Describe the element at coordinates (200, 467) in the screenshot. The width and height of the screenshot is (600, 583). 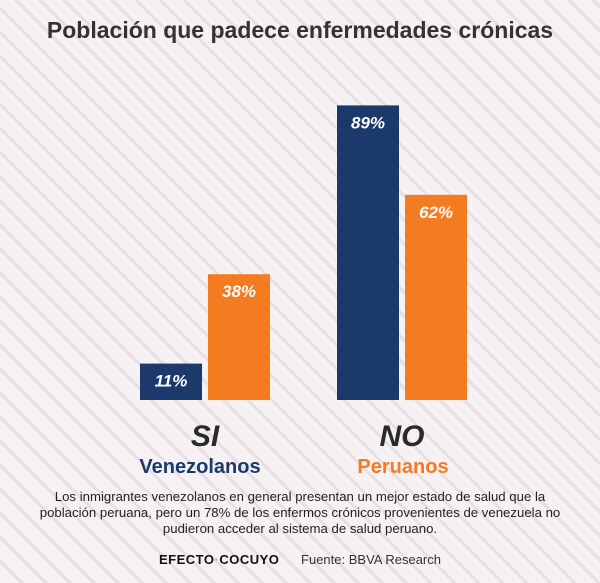
I see `legend-venezolanos: Venezolanos` at that location.